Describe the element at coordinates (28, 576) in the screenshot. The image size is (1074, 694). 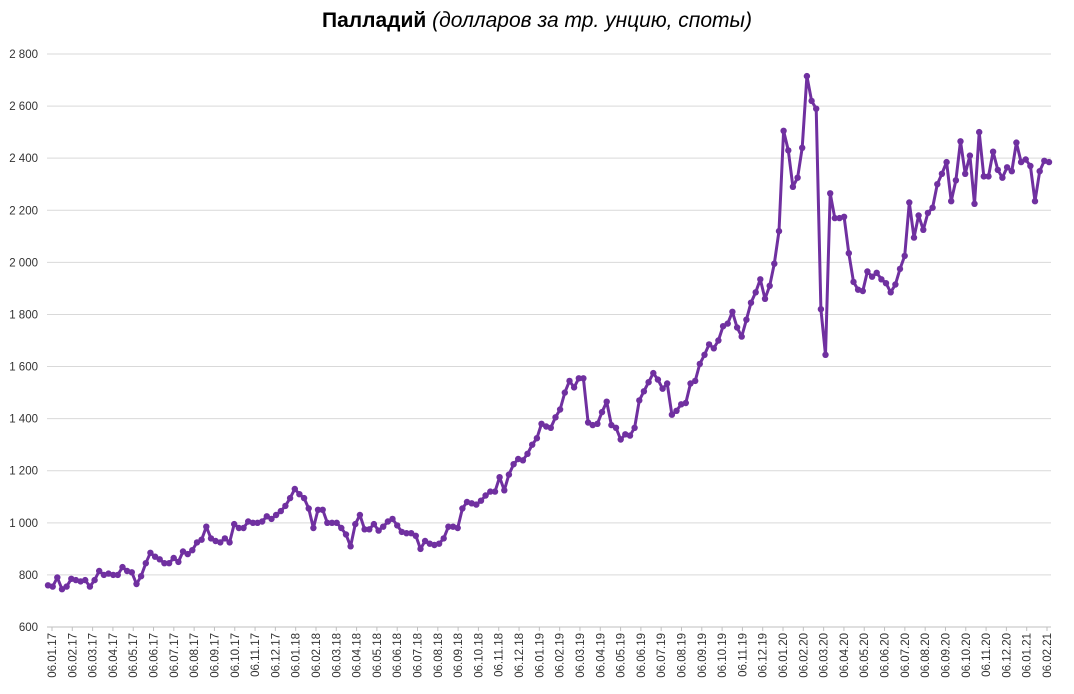
I see `y-tick-label: 800` at that location.